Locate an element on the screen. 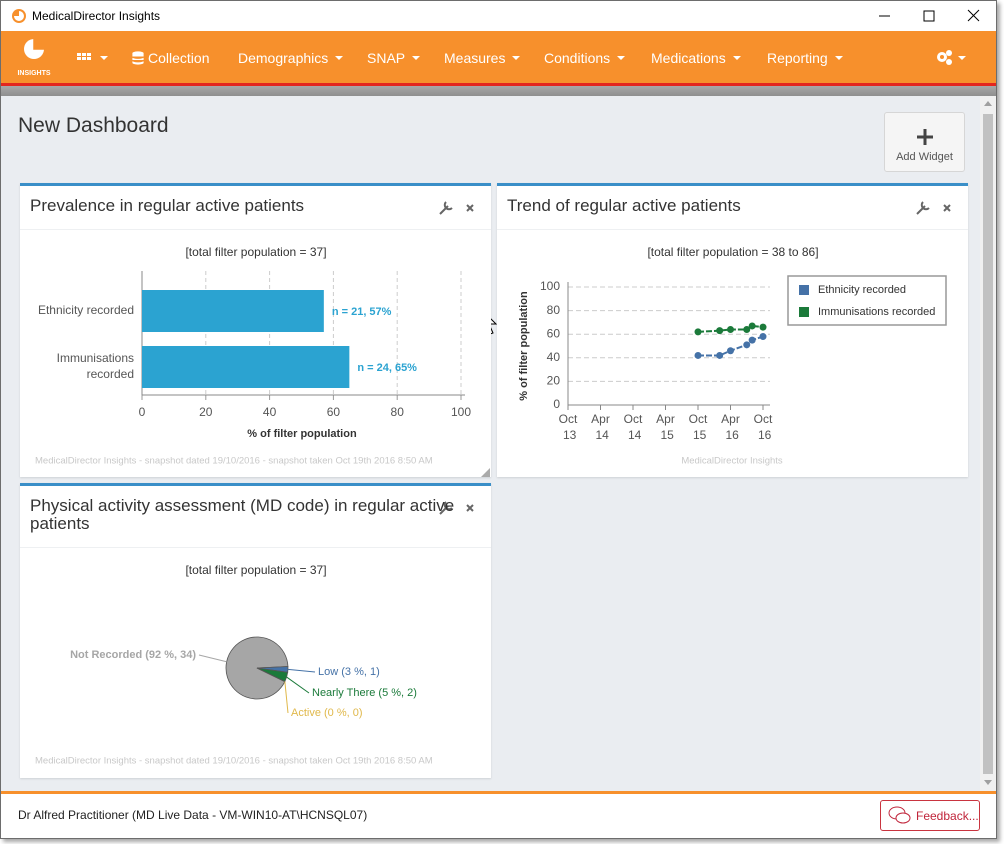  x-tick-label: 80 is located at coordinates (398, 412).